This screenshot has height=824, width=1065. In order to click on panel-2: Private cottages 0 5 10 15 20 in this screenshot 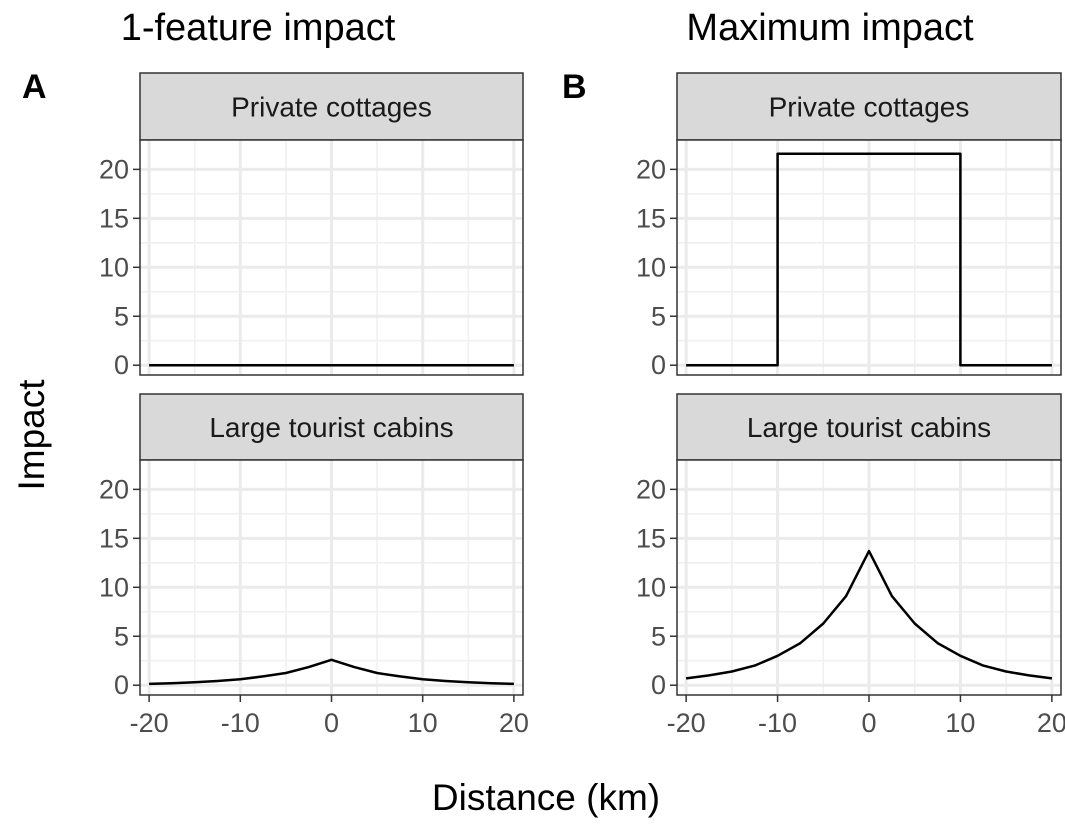, I will do `click(849, 226)`.